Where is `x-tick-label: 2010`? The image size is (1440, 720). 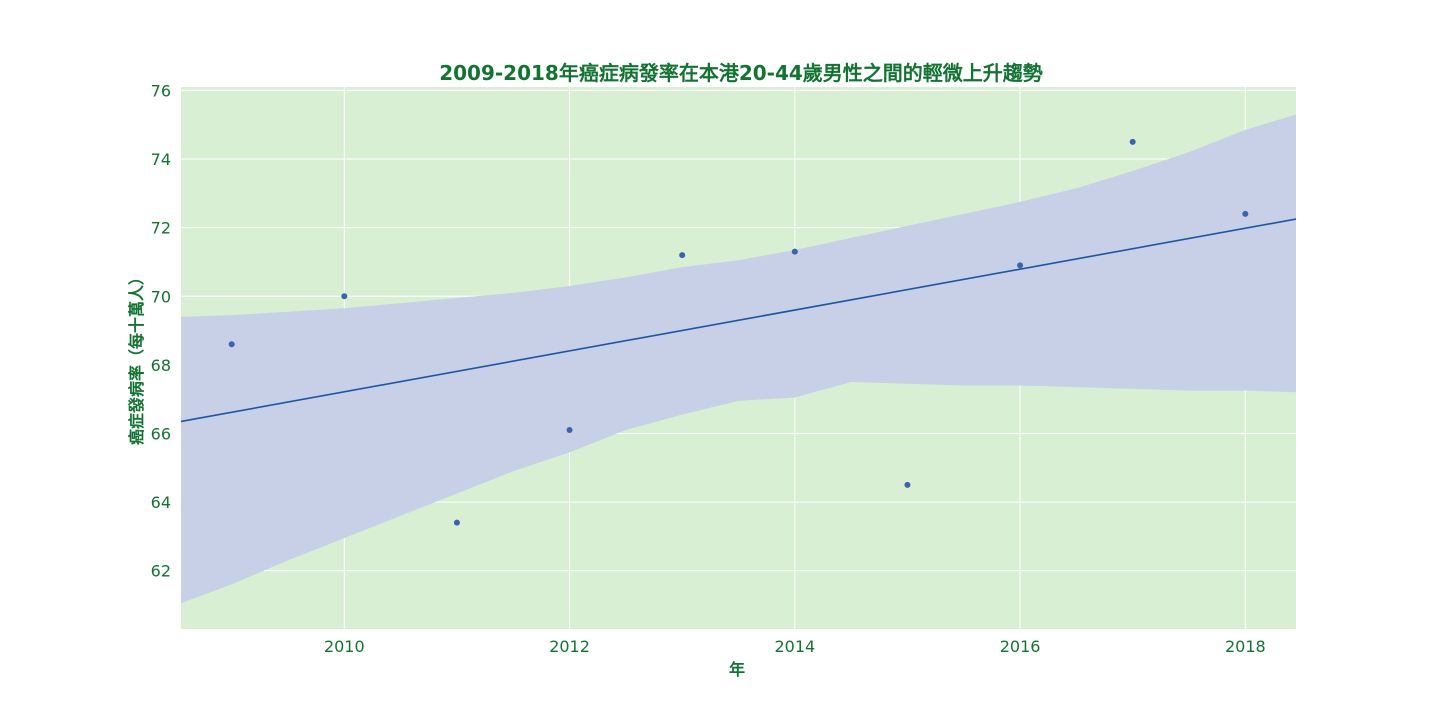
x-tick-label: 2010 is located at coordinates (344, 646).